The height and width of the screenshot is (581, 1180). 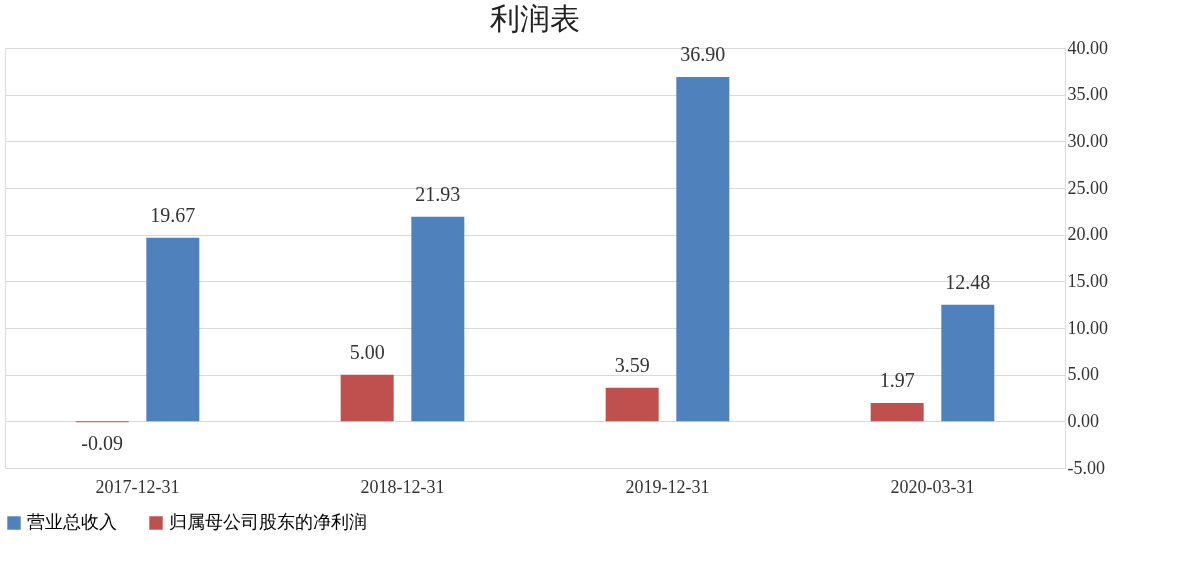 I want to click on data-label: 3.59, so click(x=632, y=364).